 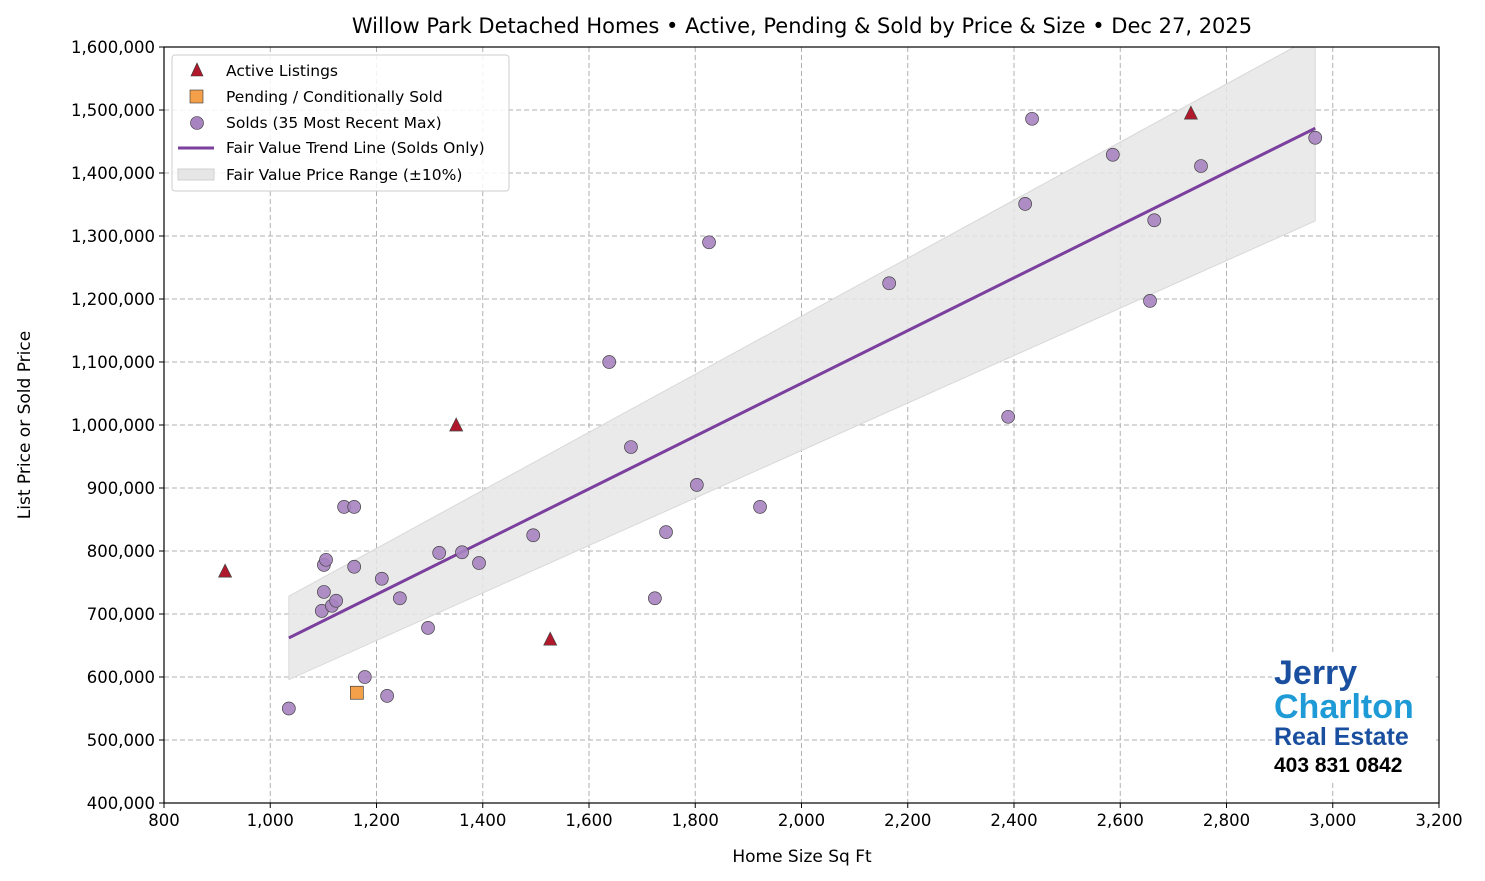 I want to click on y-tick-label: 900,000, so click(x=121, y=488).